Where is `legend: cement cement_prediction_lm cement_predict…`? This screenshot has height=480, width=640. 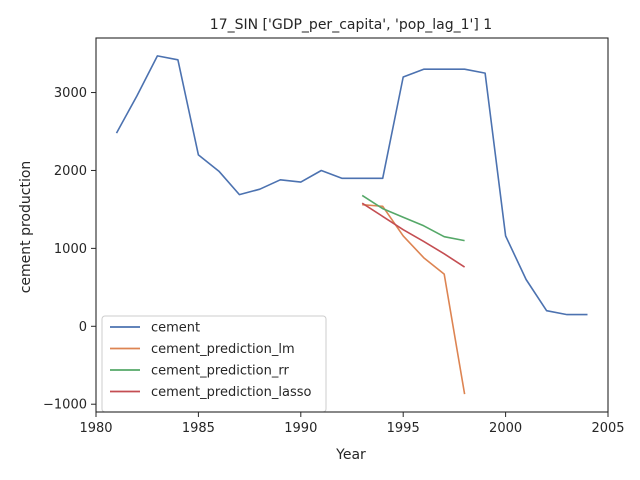
legend: cement cement_prediction_lm cement_predict… is located at coordinates (214, 364).